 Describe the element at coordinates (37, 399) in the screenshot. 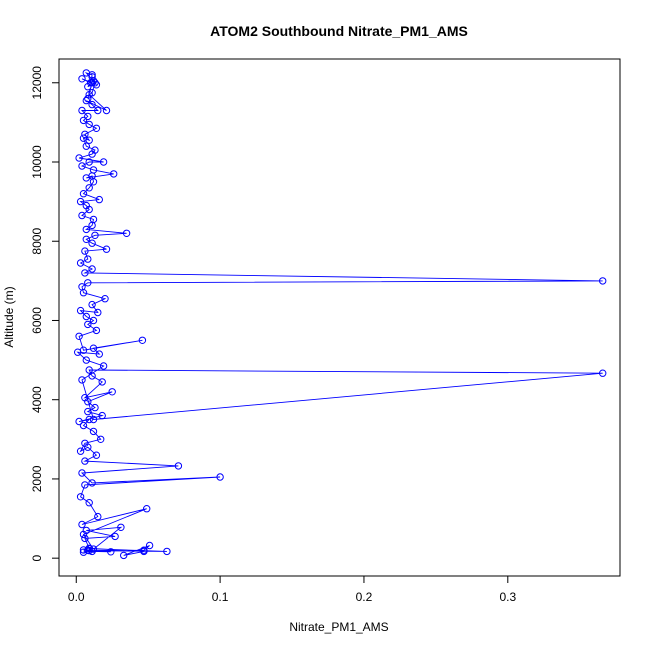

I see `y-tick-label: 4000` at that location.